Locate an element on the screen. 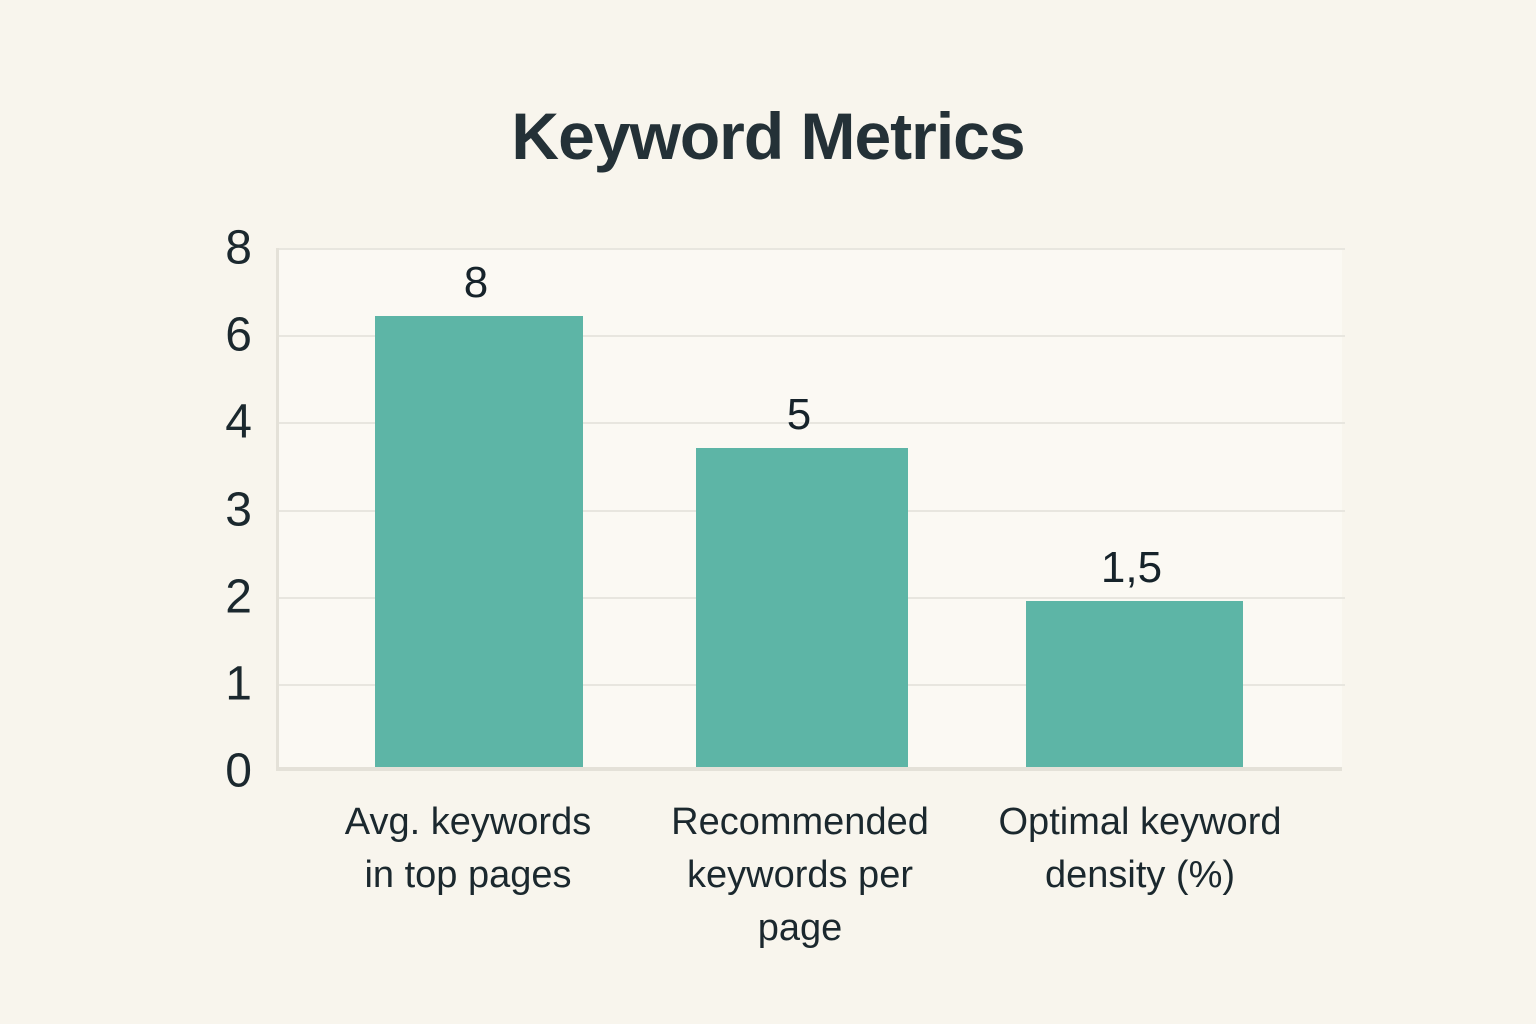 This screenshot has height=1024, width=1536. bar-value-label: 1,5 is located at coordinates (1131, 567).